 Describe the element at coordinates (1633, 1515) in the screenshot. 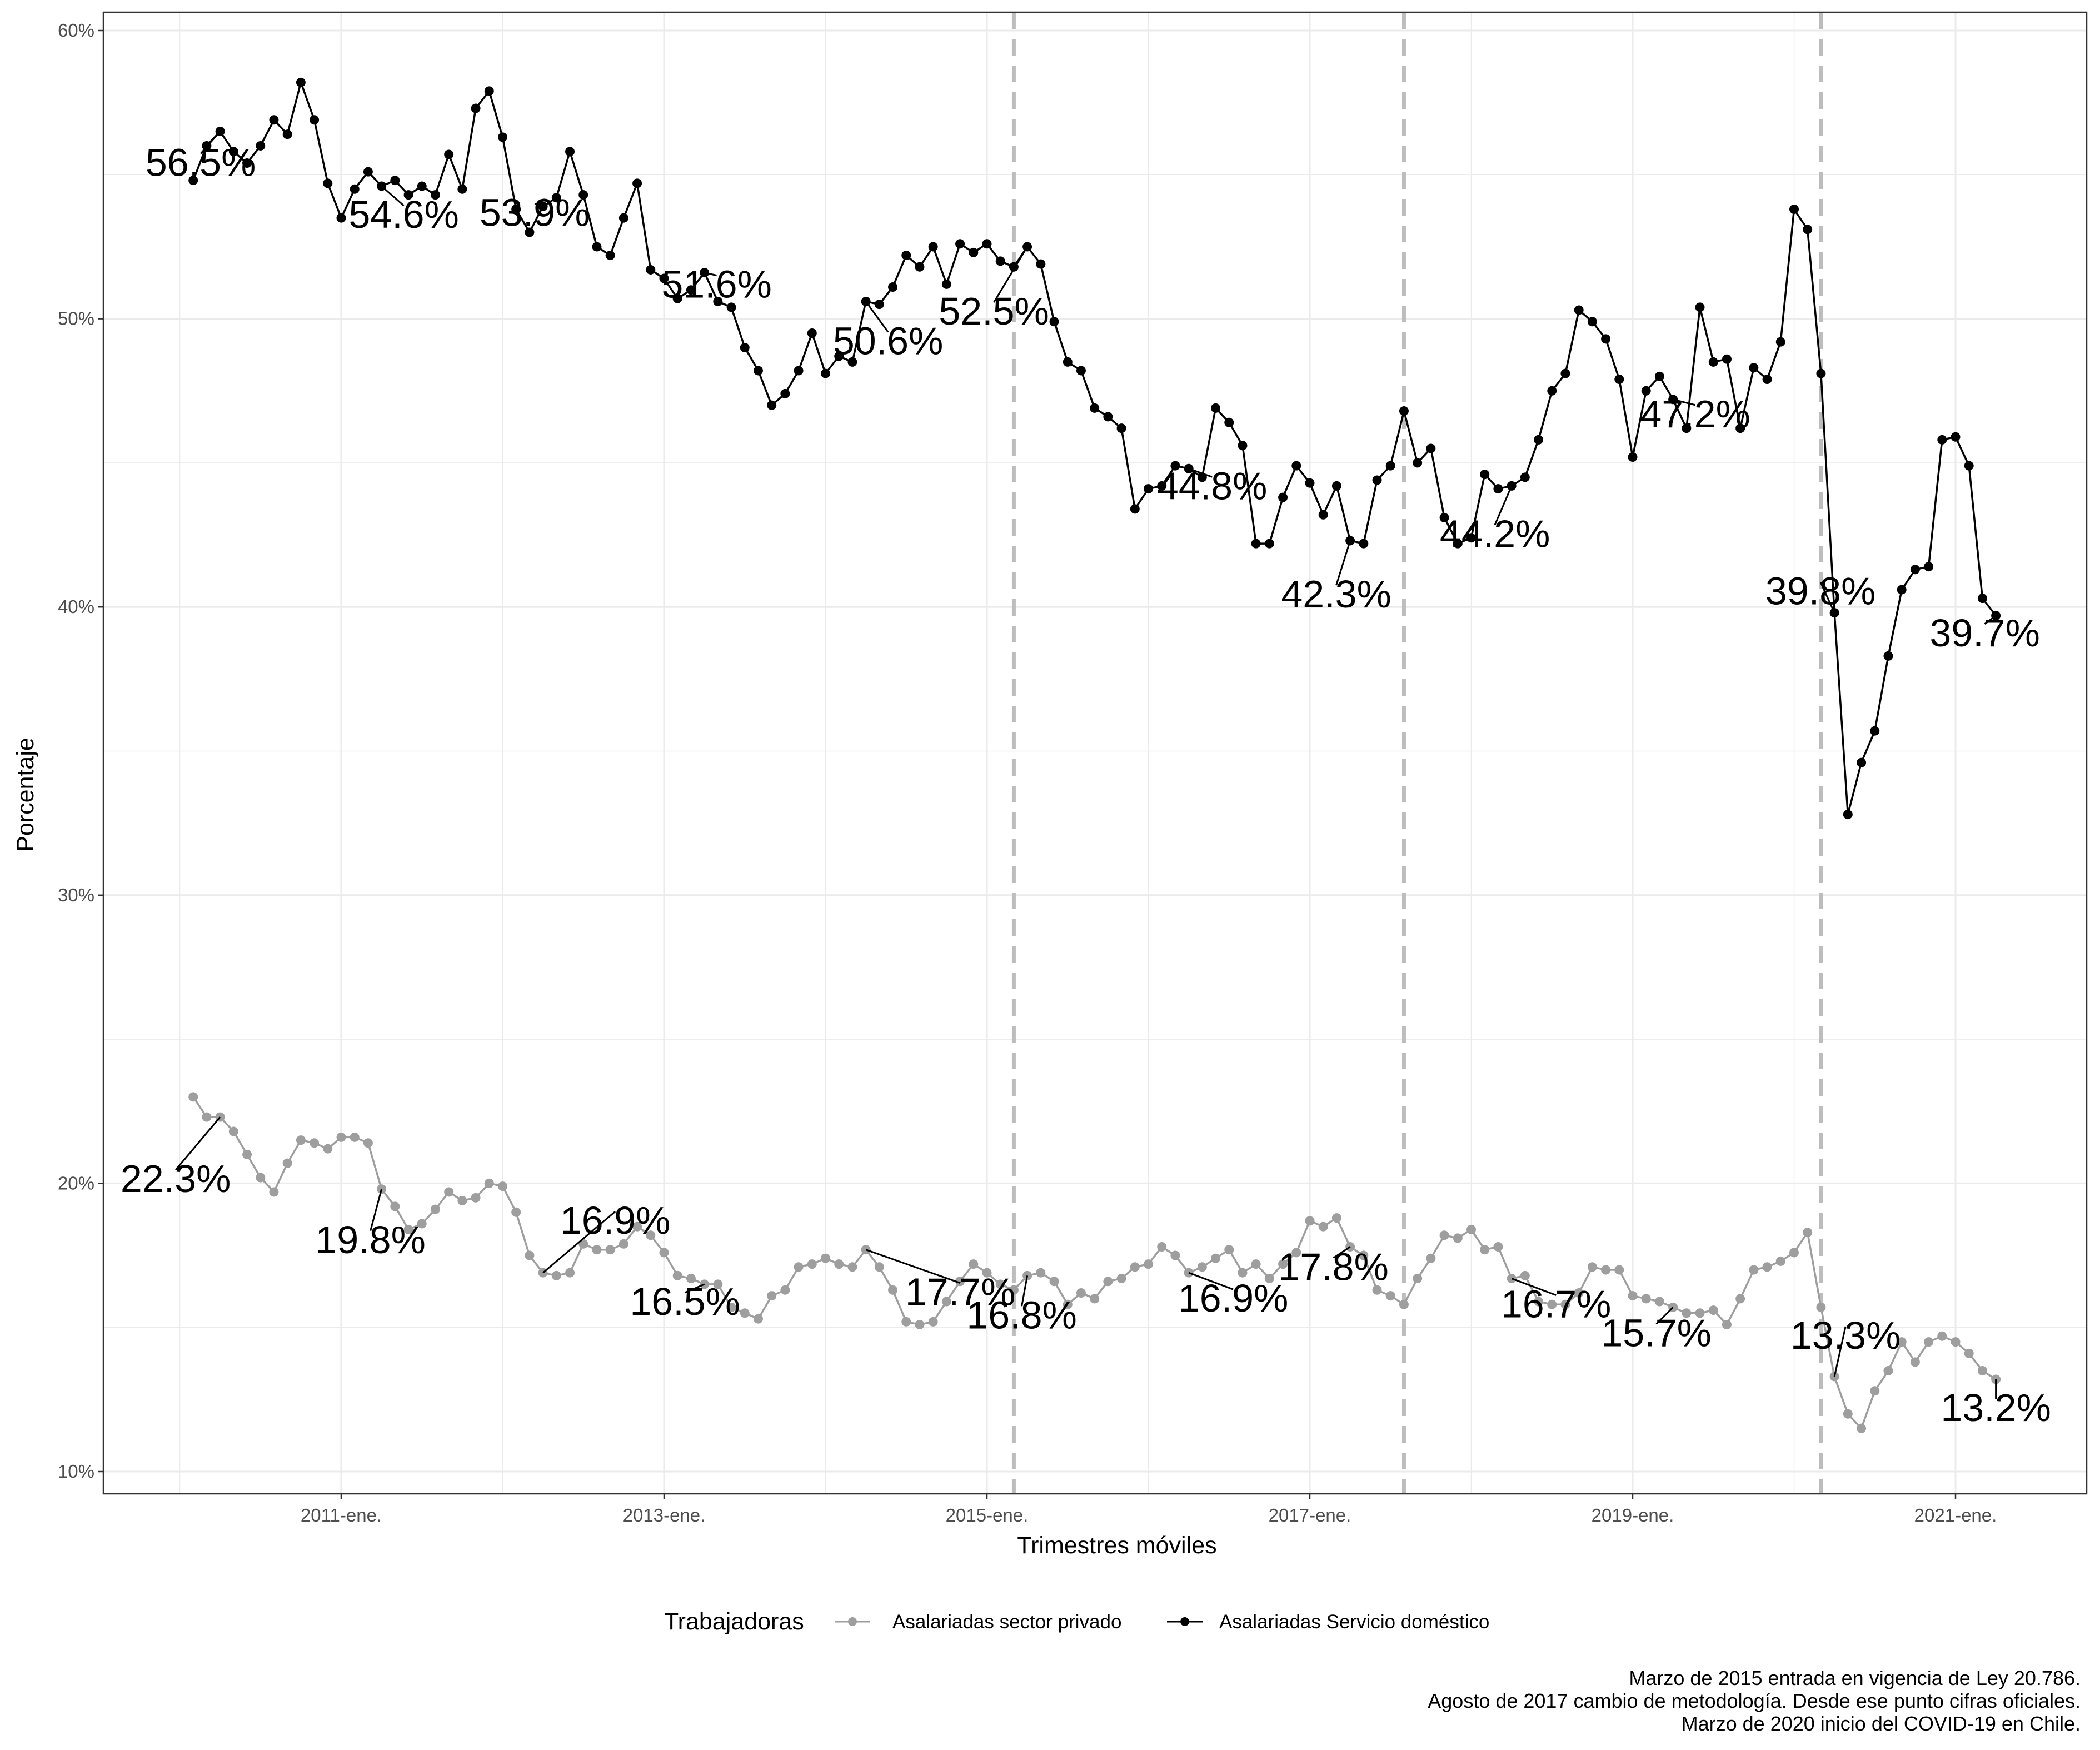

I see `x-tick-label: 2019-ene.` at that location.